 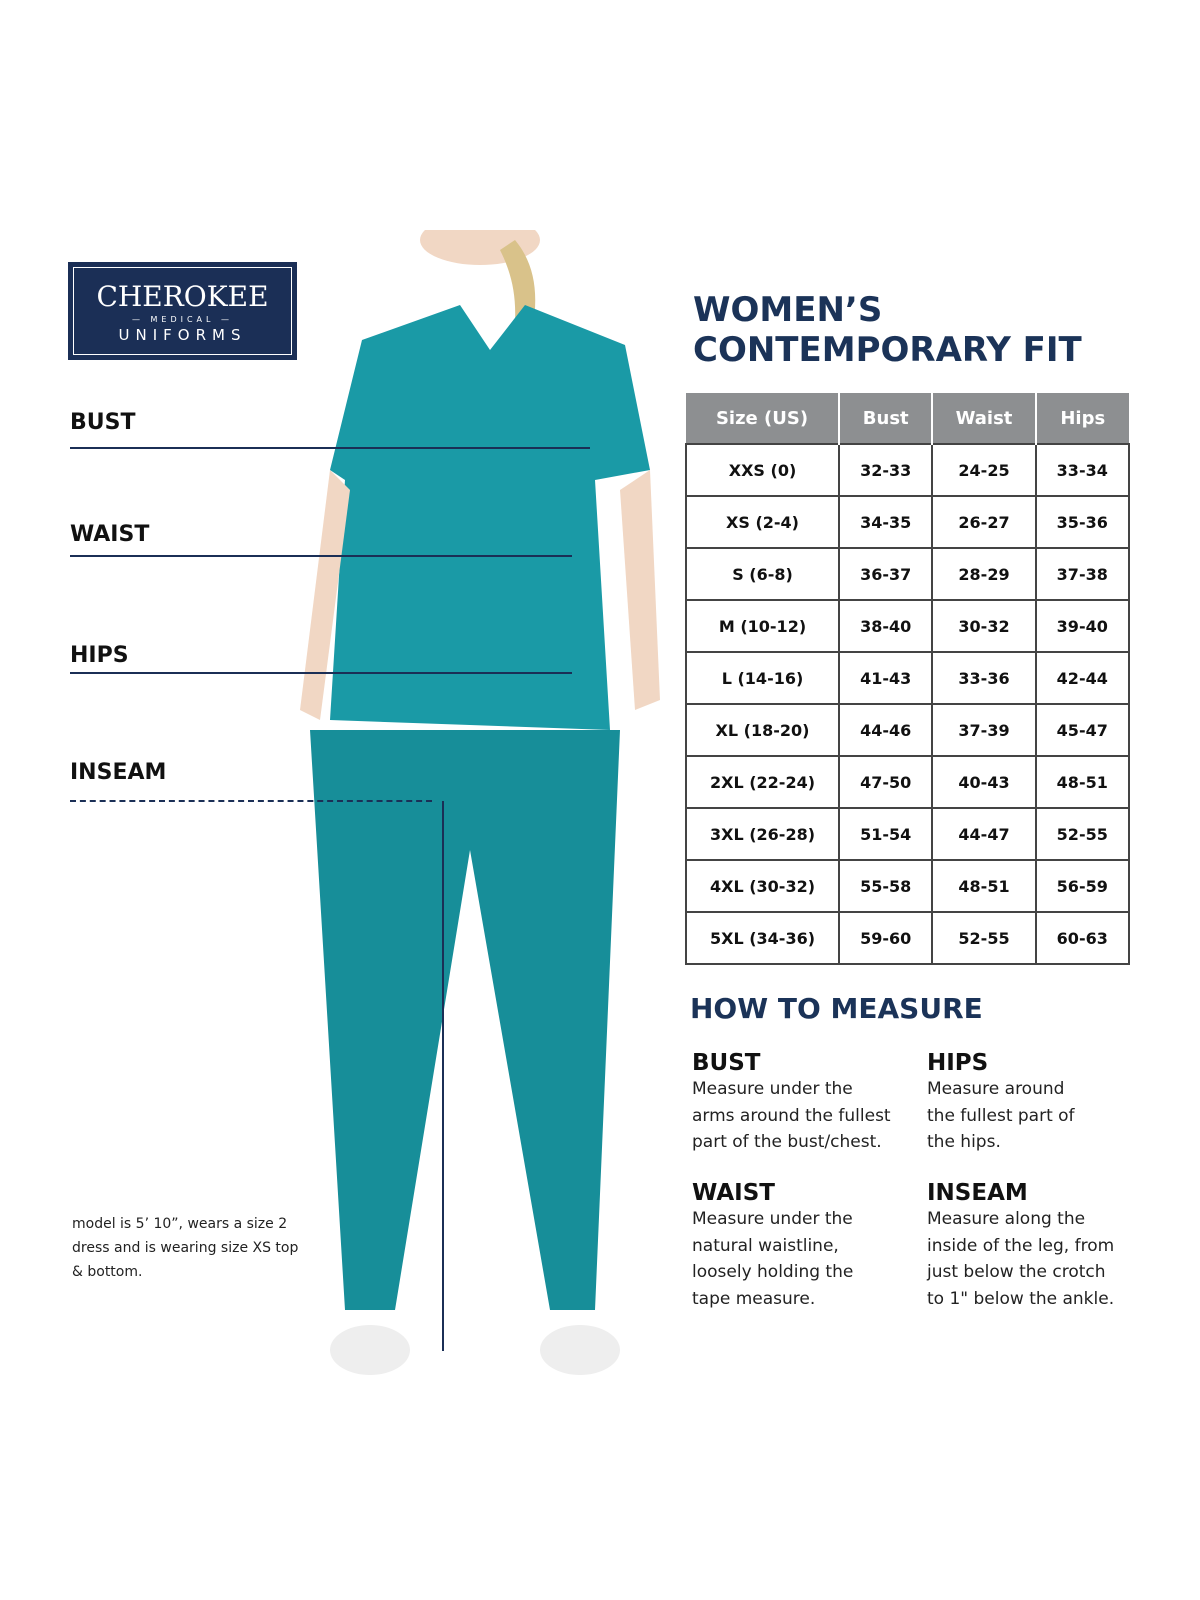 What do you see at coordinates (726, 1063) in the screenshot?
I see `bust-heading: BUST` at bounding box center [726, 1063].